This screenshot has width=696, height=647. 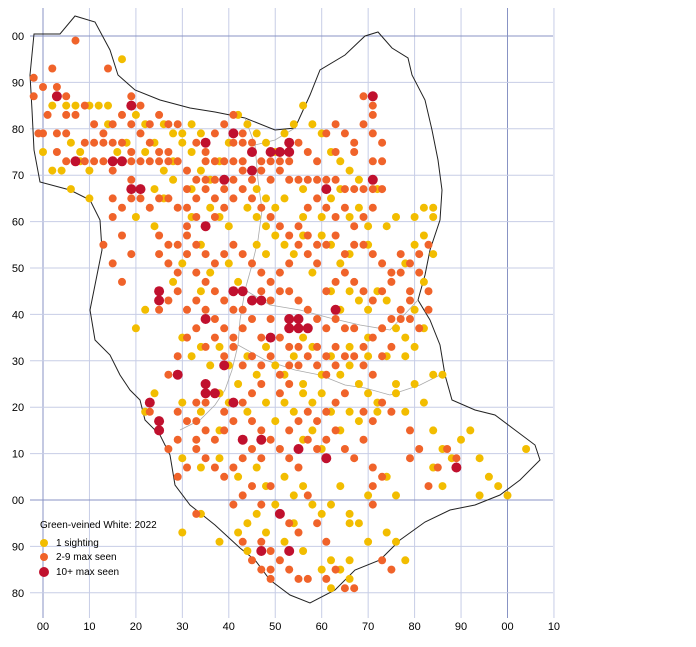 I want to click on x-tick-label: 40, so click(x=229, y=627).